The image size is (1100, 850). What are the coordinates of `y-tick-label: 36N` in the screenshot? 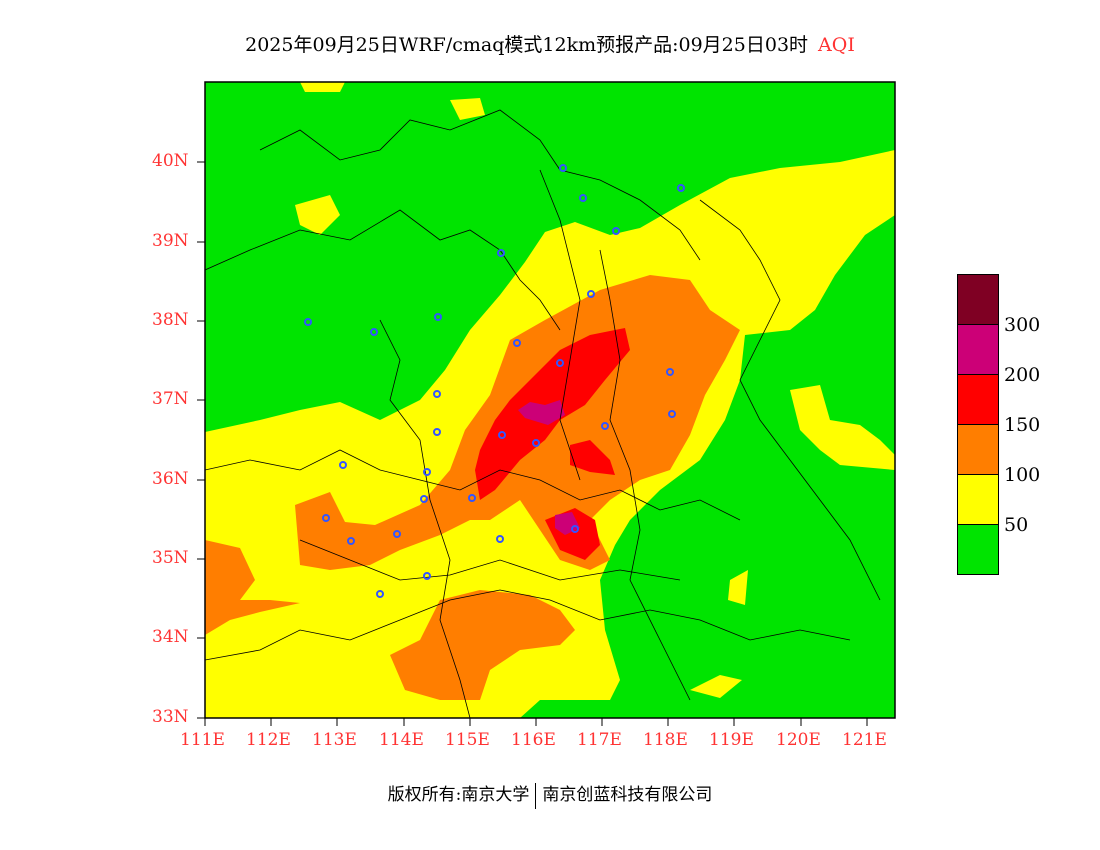 It's located at (170, 479).